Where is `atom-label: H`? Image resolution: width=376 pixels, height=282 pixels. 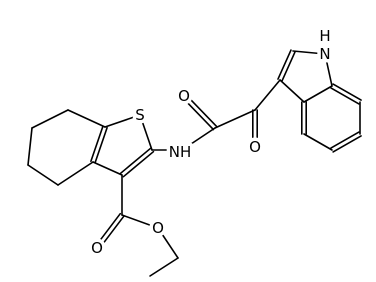 atom-label: H is located at coordinates (324, 36).